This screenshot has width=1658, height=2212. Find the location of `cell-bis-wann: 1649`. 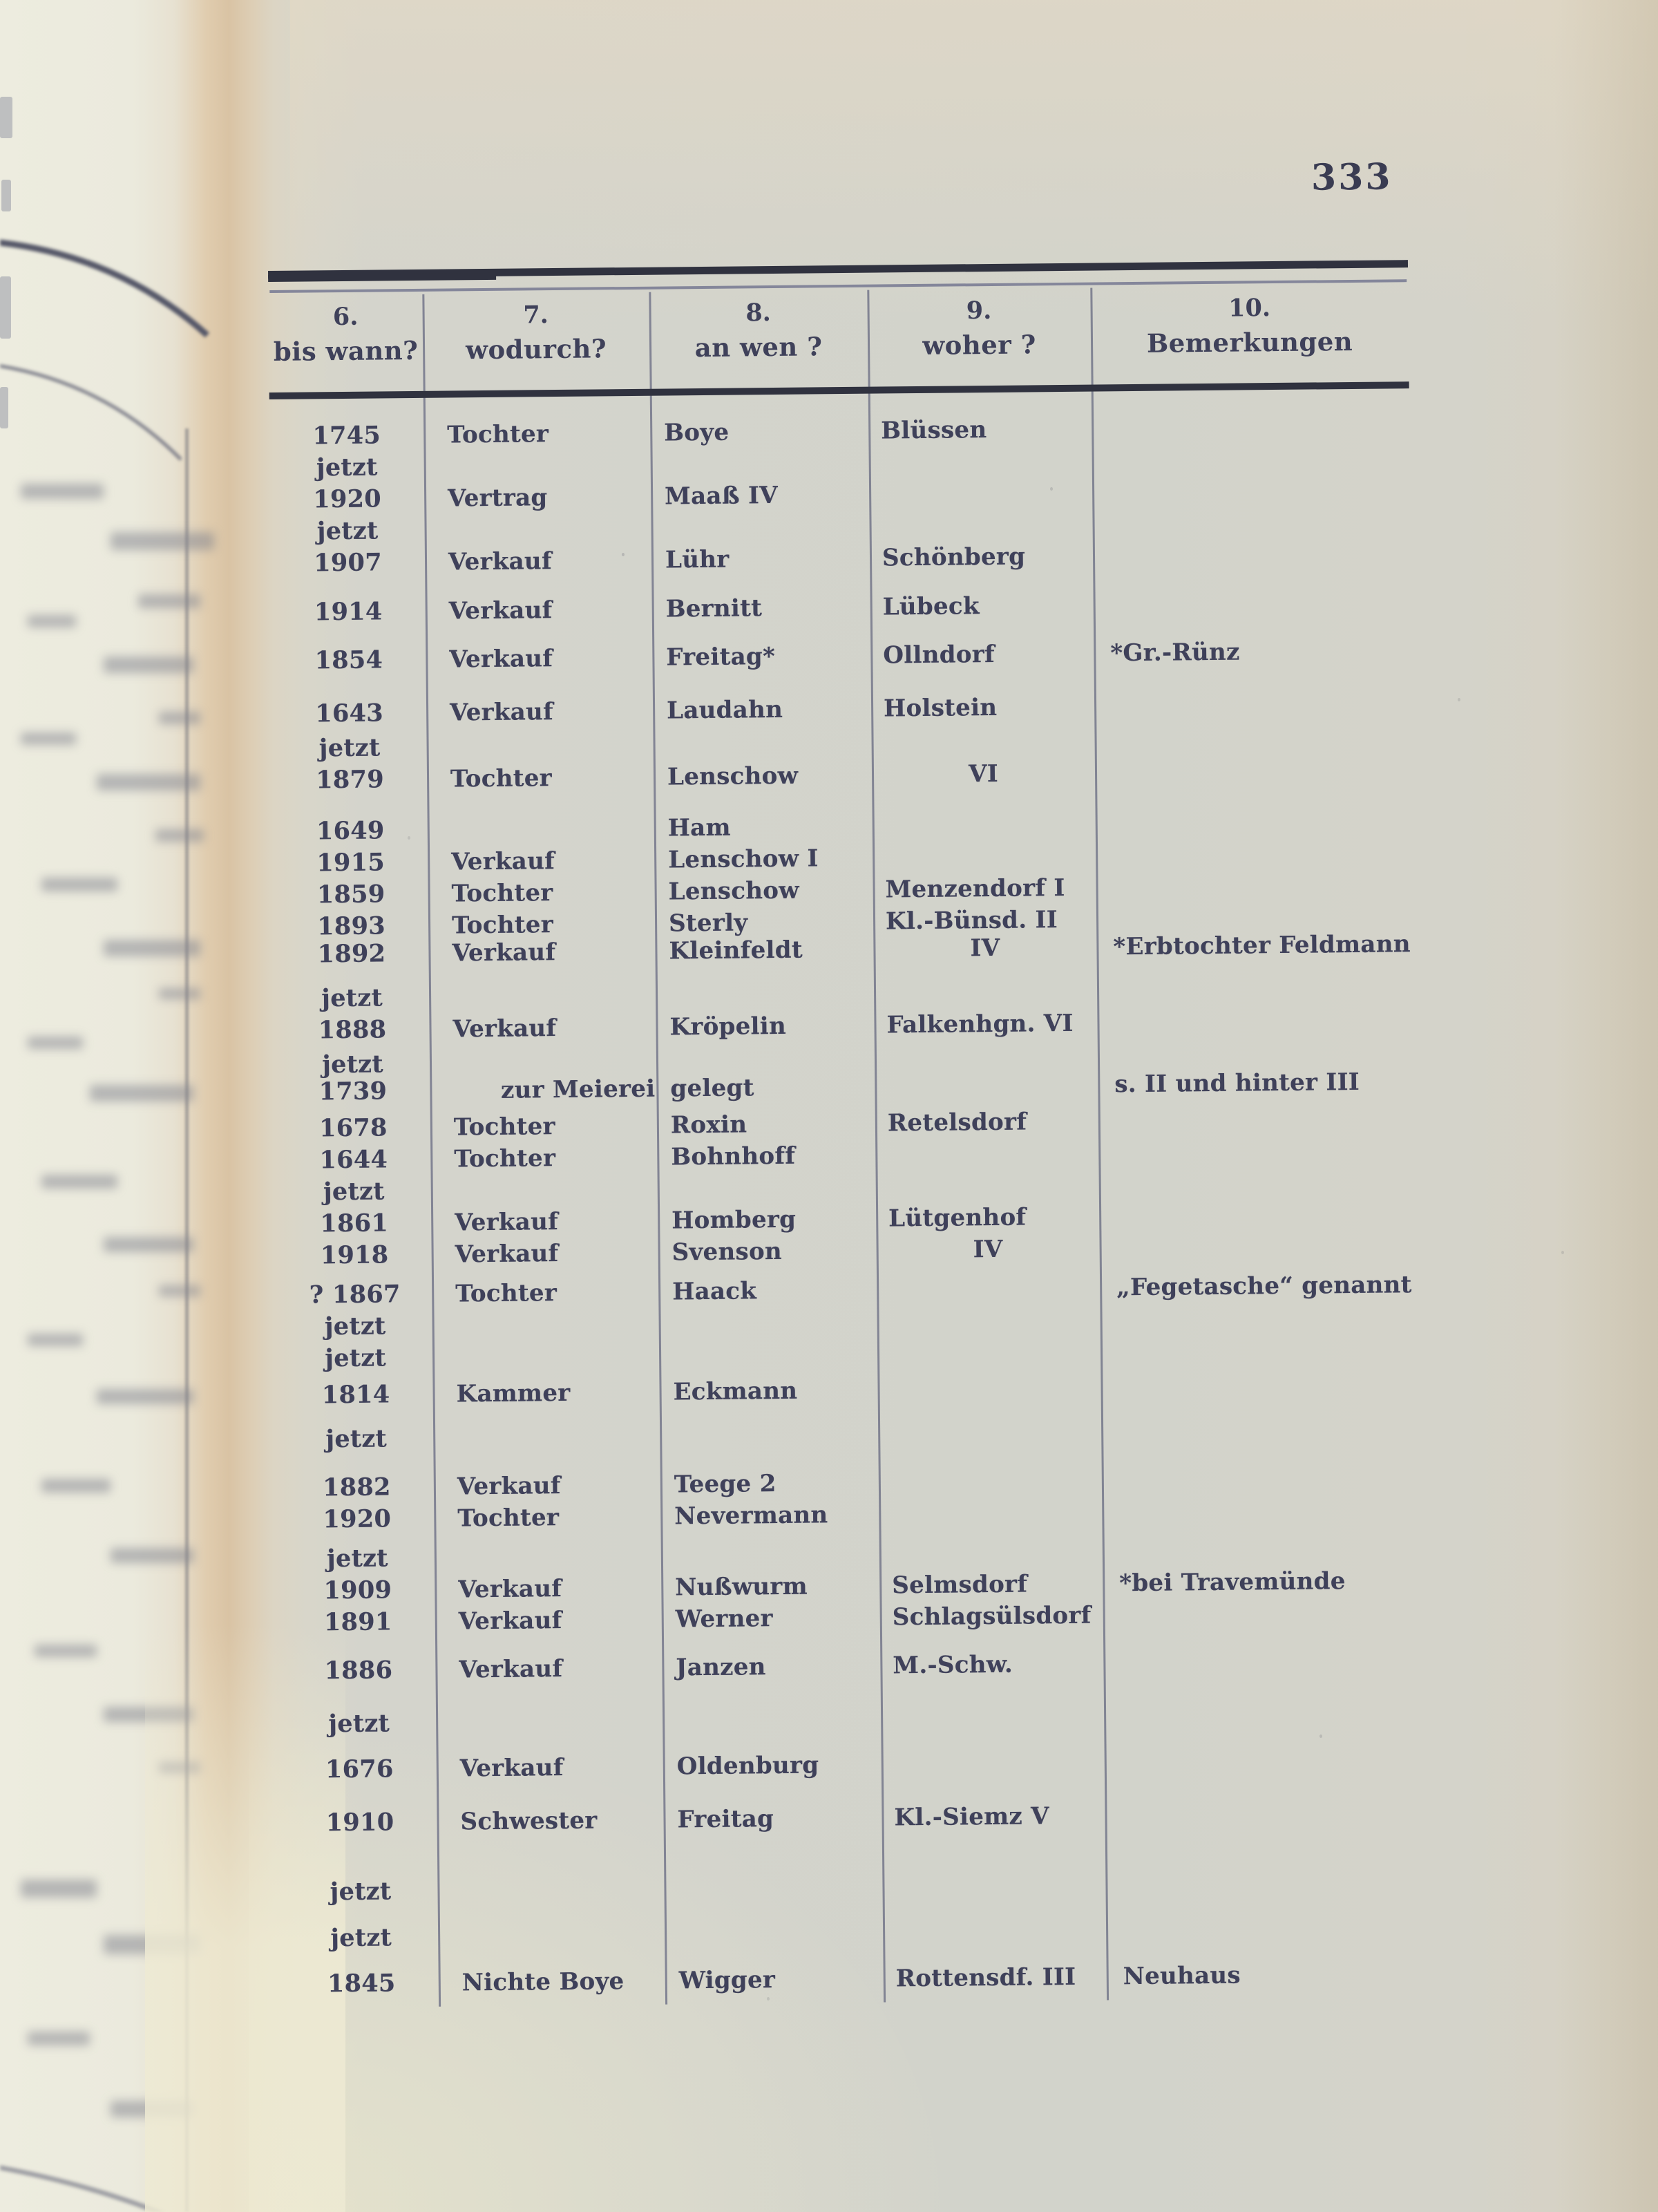

cell-bis-wann: 1649 is located at coordinates (350, 831).